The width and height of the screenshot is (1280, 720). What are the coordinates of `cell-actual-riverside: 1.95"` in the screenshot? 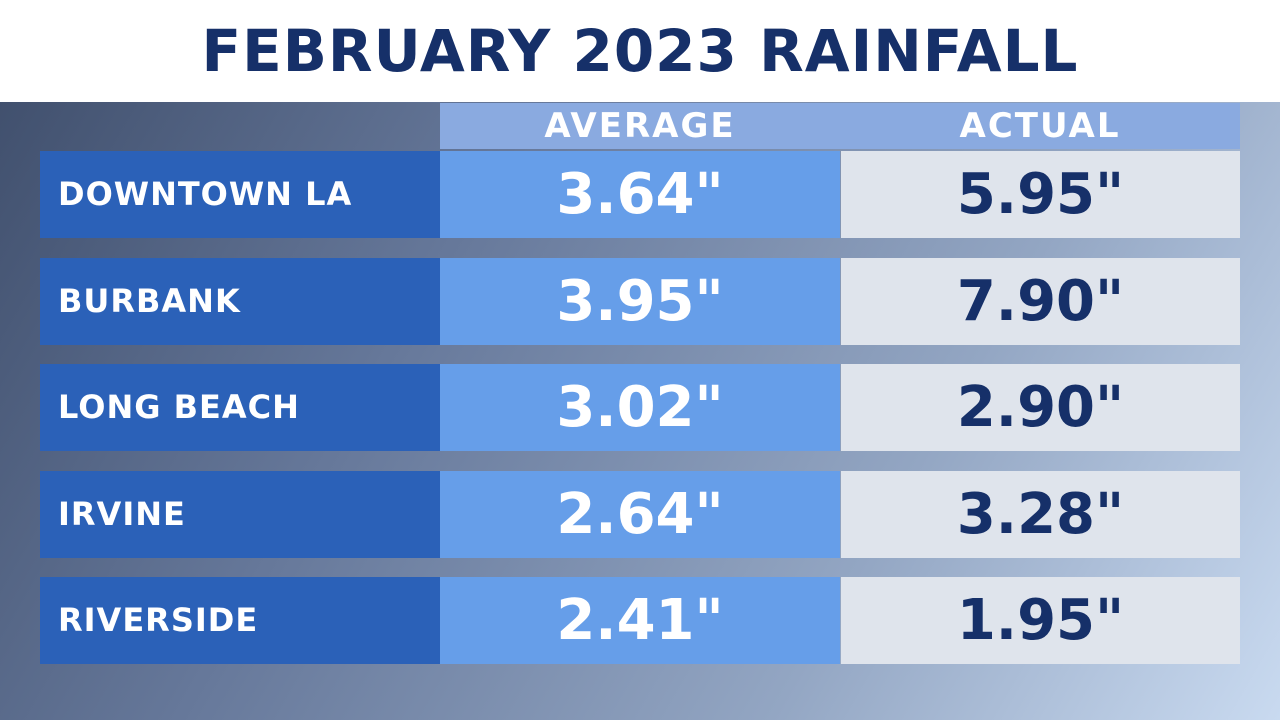 It's located at (1040, 620).